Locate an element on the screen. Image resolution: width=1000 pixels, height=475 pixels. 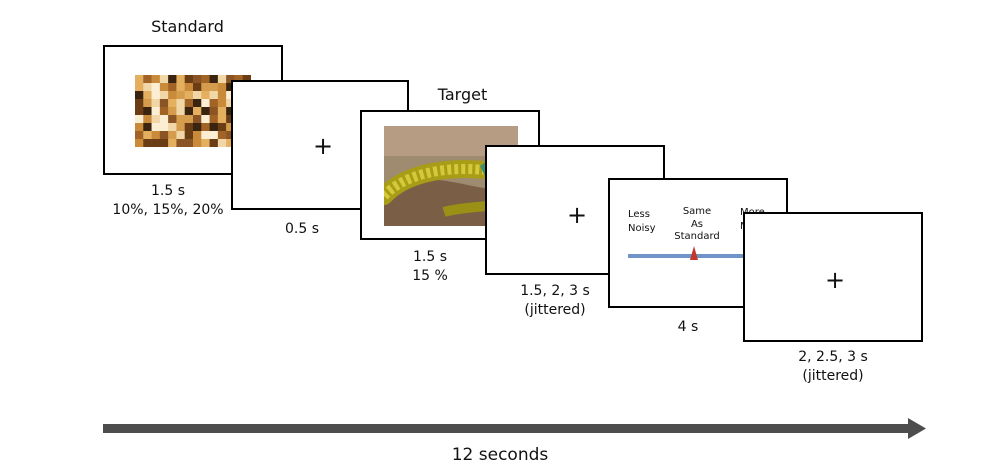
standard-caption: 1.5 s 10%, 15%, 20% is located at coordinates (168, 201).